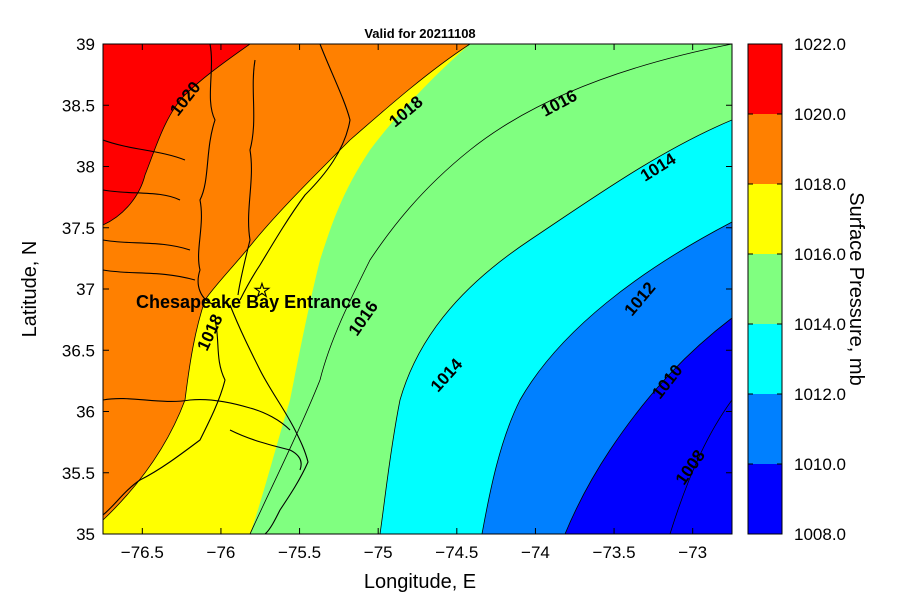 This screenshot has width=900, height=600. What do you see at coordinates (378, 552) in the screenshot?
I see `x-tick-label: −75` at bounding box center [378, 552].